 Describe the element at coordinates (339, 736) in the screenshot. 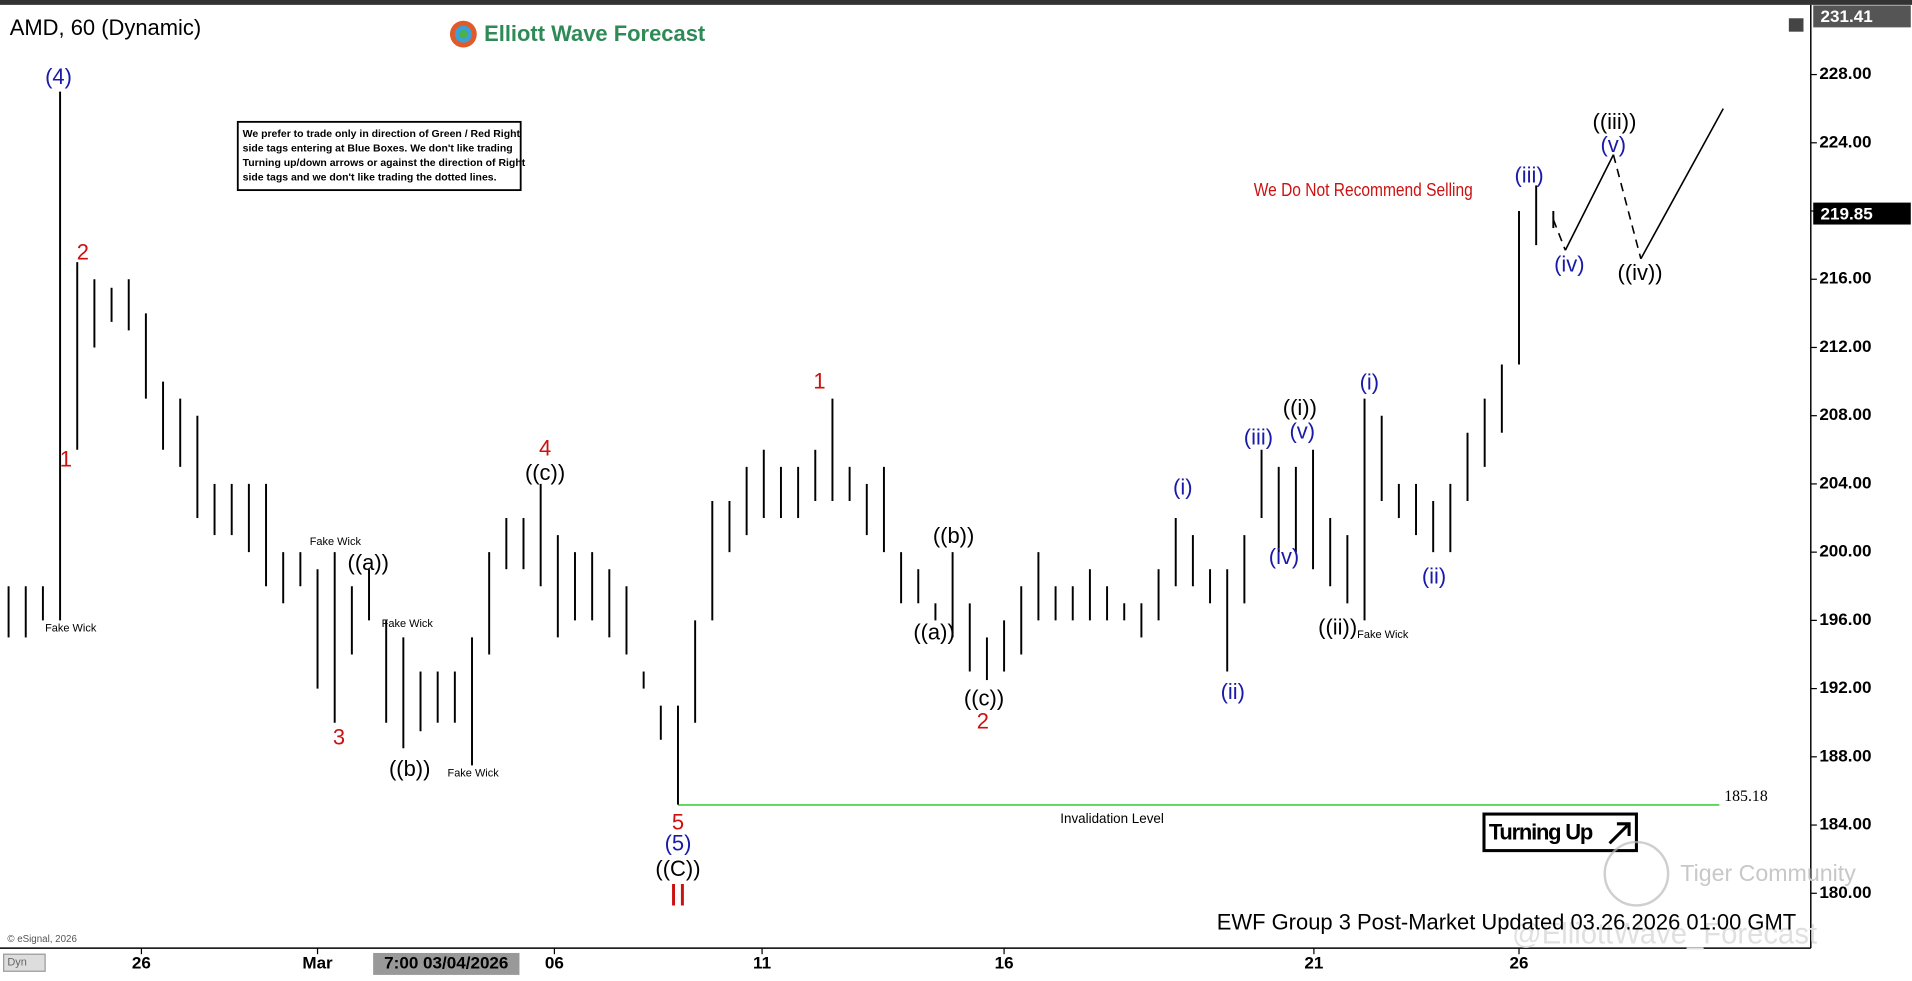

I see `wave-label: 3` at that location.